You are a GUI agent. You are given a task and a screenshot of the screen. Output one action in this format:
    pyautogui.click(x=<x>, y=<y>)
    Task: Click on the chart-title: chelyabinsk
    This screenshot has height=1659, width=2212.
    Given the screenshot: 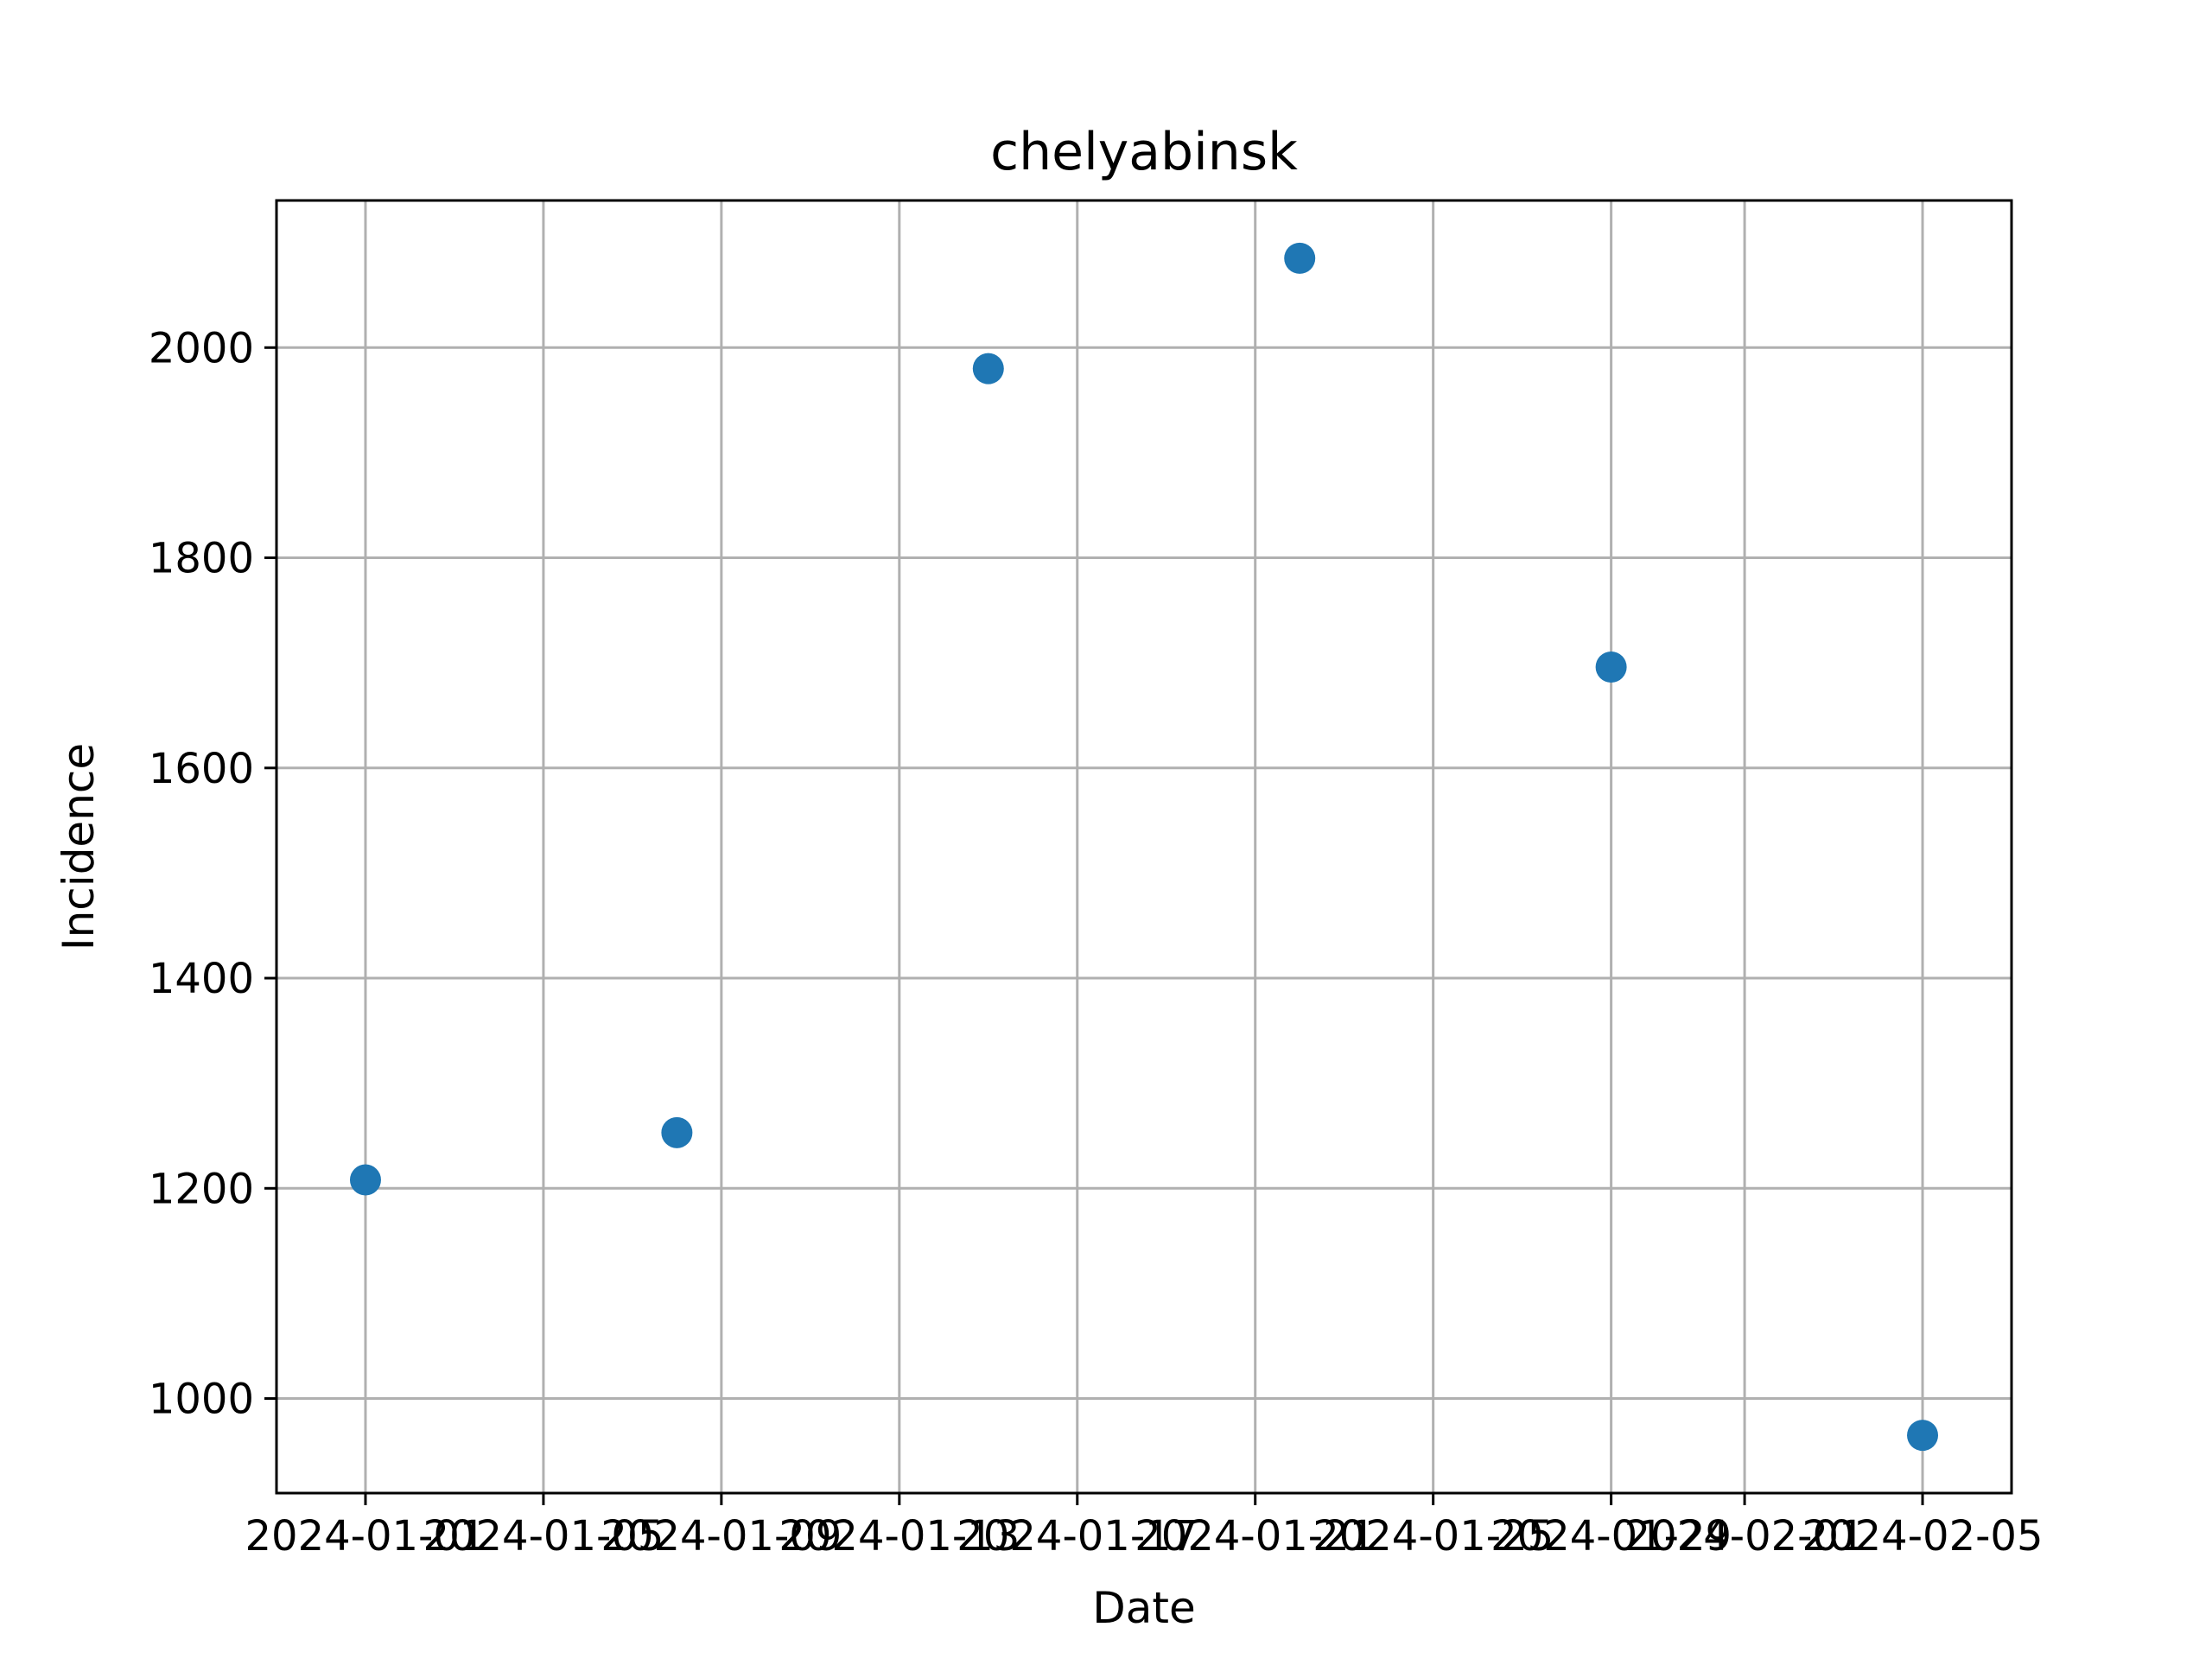 What is the action you would take?
    pyautogui.click(x=1144, y=152)
    